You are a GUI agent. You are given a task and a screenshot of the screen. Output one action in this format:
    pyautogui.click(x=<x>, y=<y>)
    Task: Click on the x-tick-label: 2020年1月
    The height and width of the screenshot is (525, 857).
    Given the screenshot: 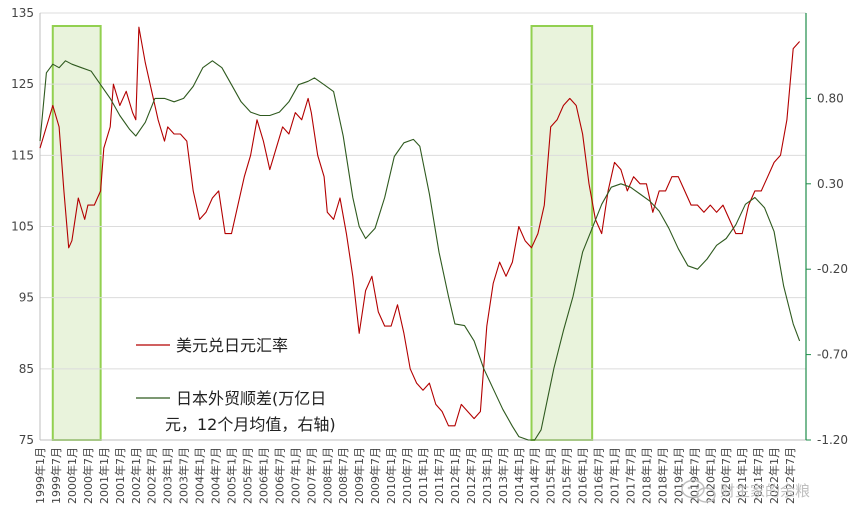 What is the action you would take?
    pyautogui.click(x=710, y=475)
    